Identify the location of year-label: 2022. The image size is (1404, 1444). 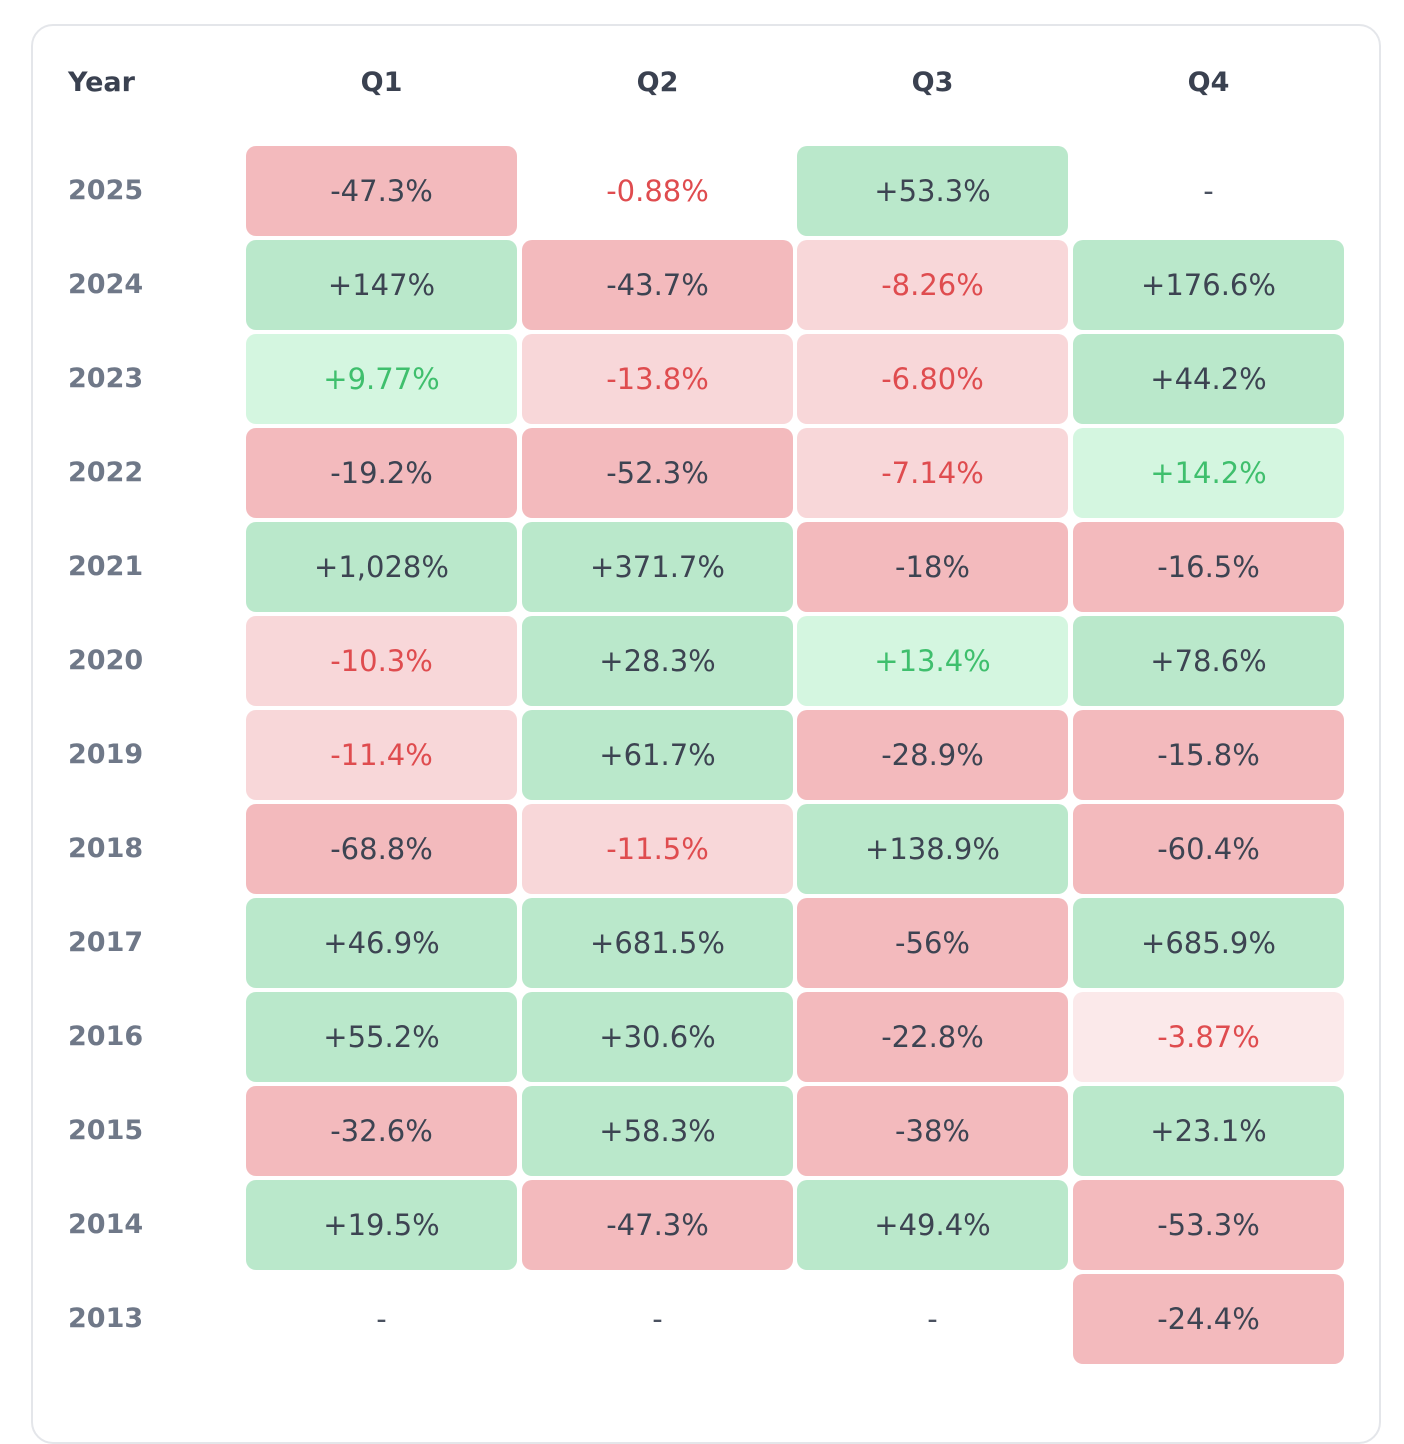
(106, 472).